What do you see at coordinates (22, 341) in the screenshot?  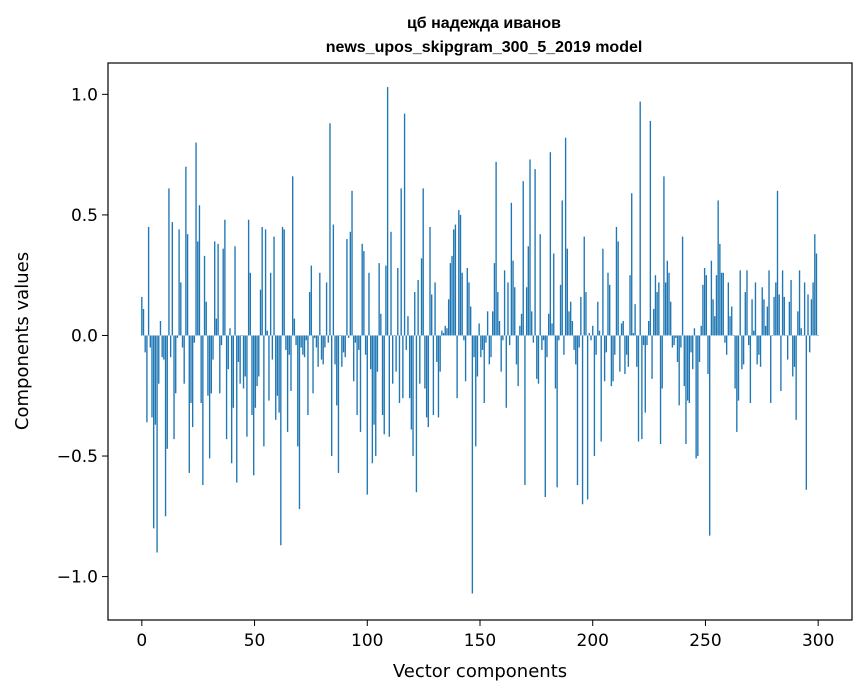 I see `y-axis-label: Components values` at bounding box center [22, 341].